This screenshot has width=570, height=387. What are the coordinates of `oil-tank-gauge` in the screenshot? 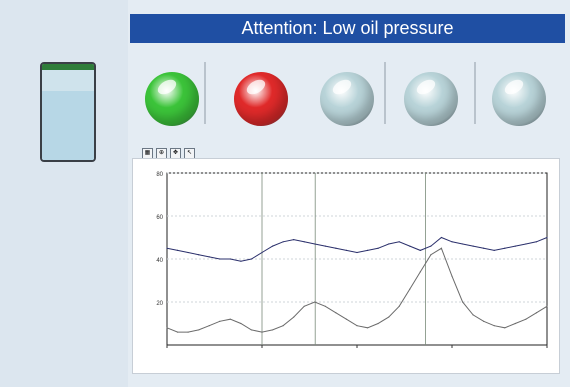 It's located at (68, 112).